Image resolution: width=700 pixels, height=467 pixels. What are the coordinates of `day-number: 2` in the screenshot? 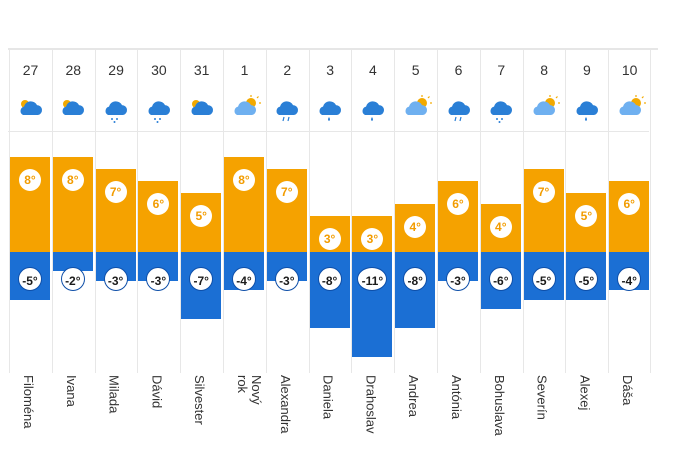 It's located at (287, 70).